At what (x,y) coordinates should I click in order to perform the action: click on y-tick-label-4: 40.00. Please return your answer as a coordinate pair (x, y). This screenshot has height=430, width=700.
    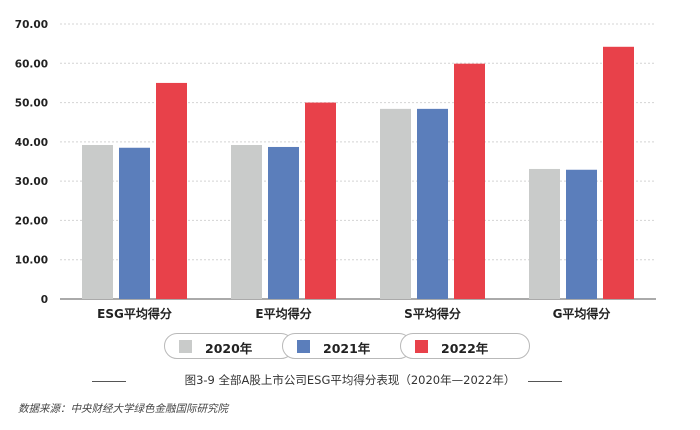
    Looking at the image, I should click on (31, 143).